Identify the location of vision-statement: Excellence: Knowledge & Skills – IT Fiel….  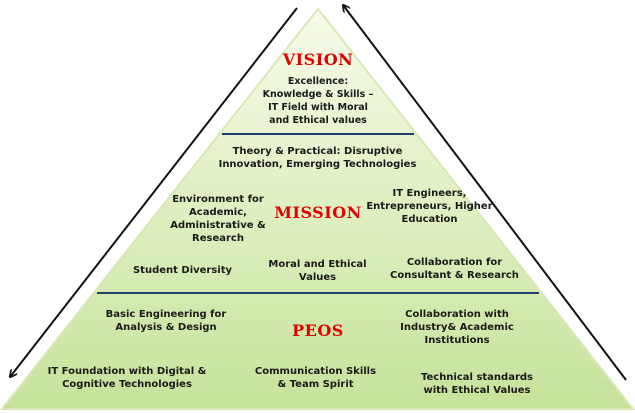
(318, 101).